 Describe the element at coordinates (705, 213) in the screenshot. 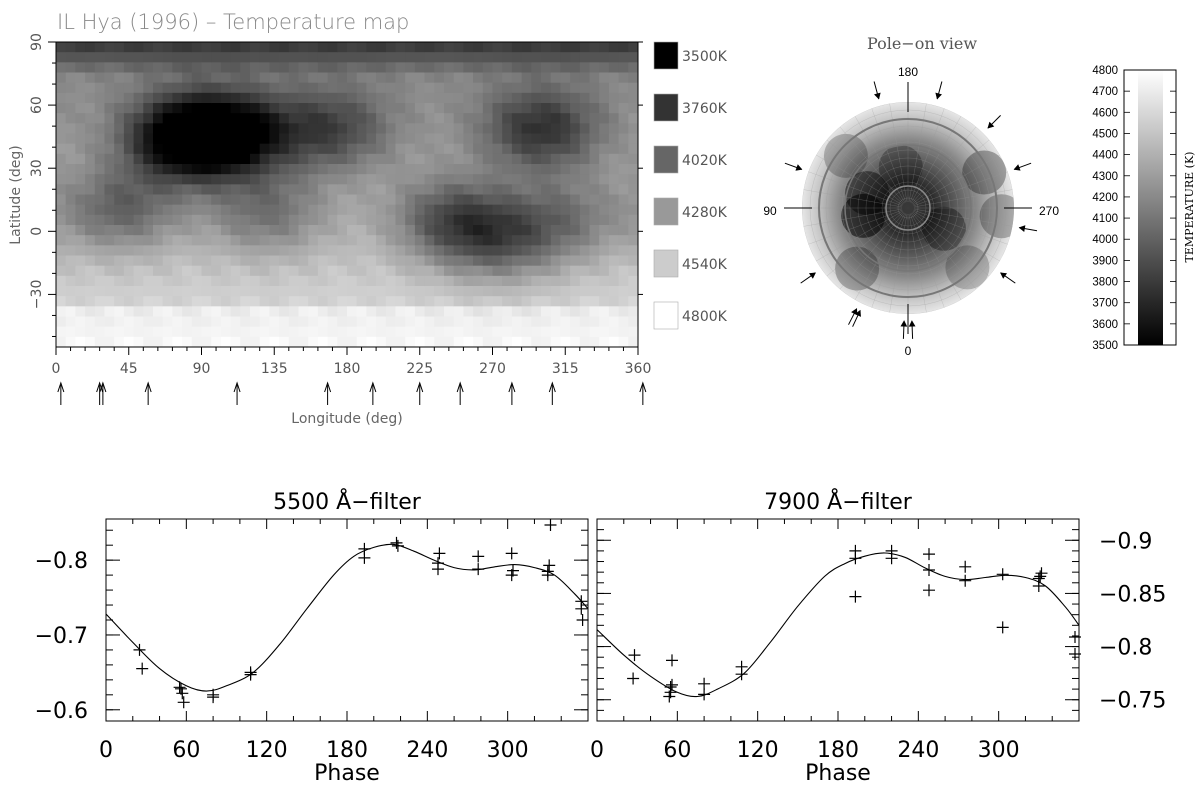

I see `legend-label: 4280K` at that location.